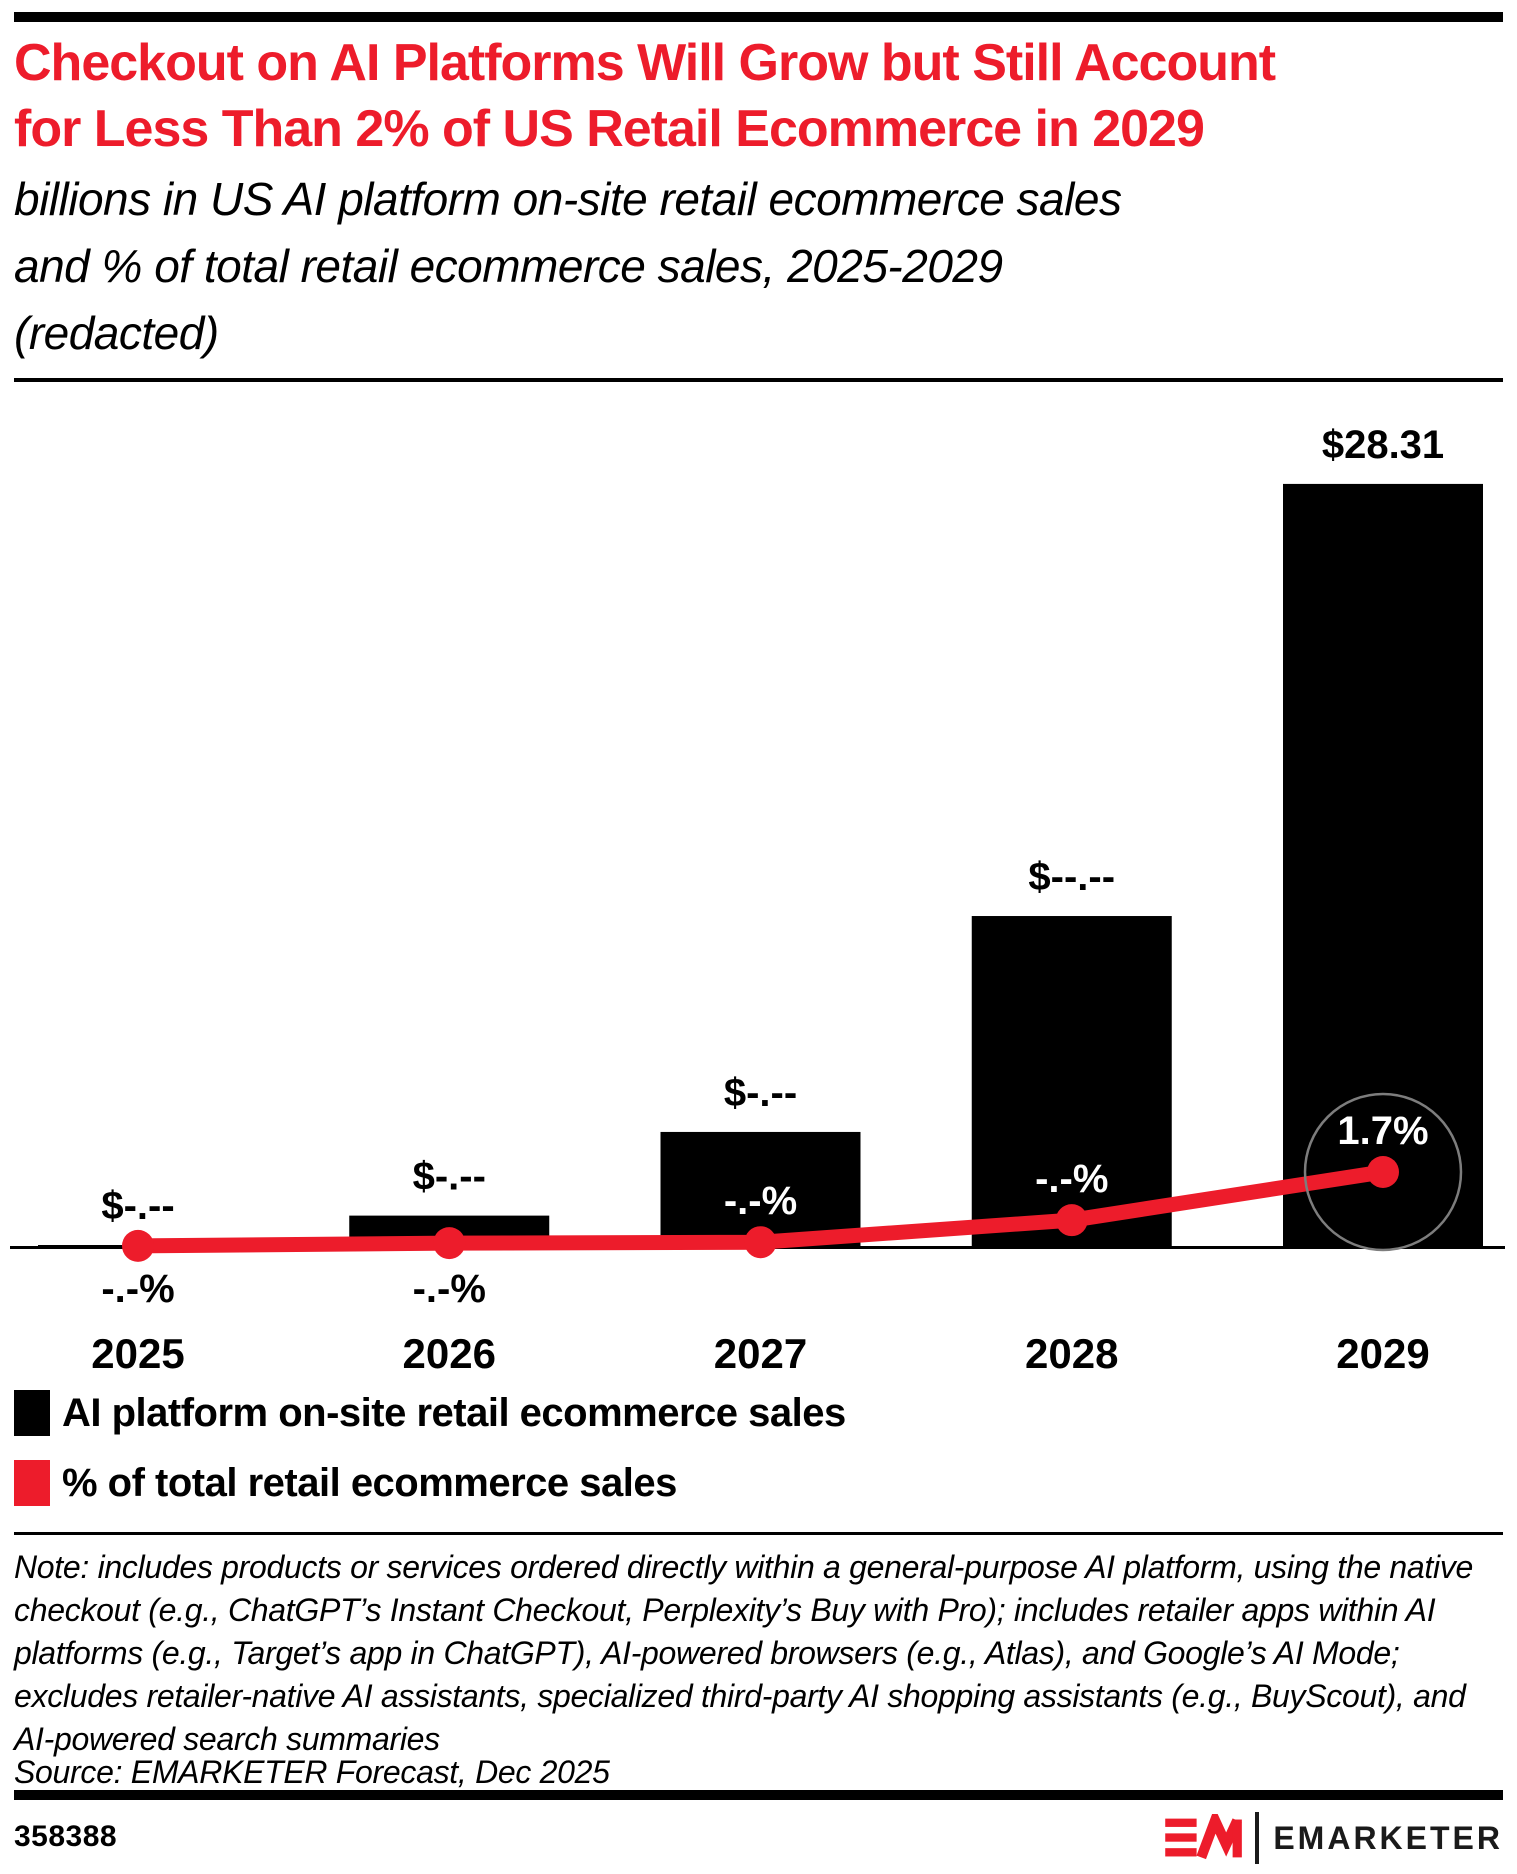  Describe the element at coordinates (1388, 1837) in the screenshot. I see `logo-wordmark: EMARKETER` at that location.